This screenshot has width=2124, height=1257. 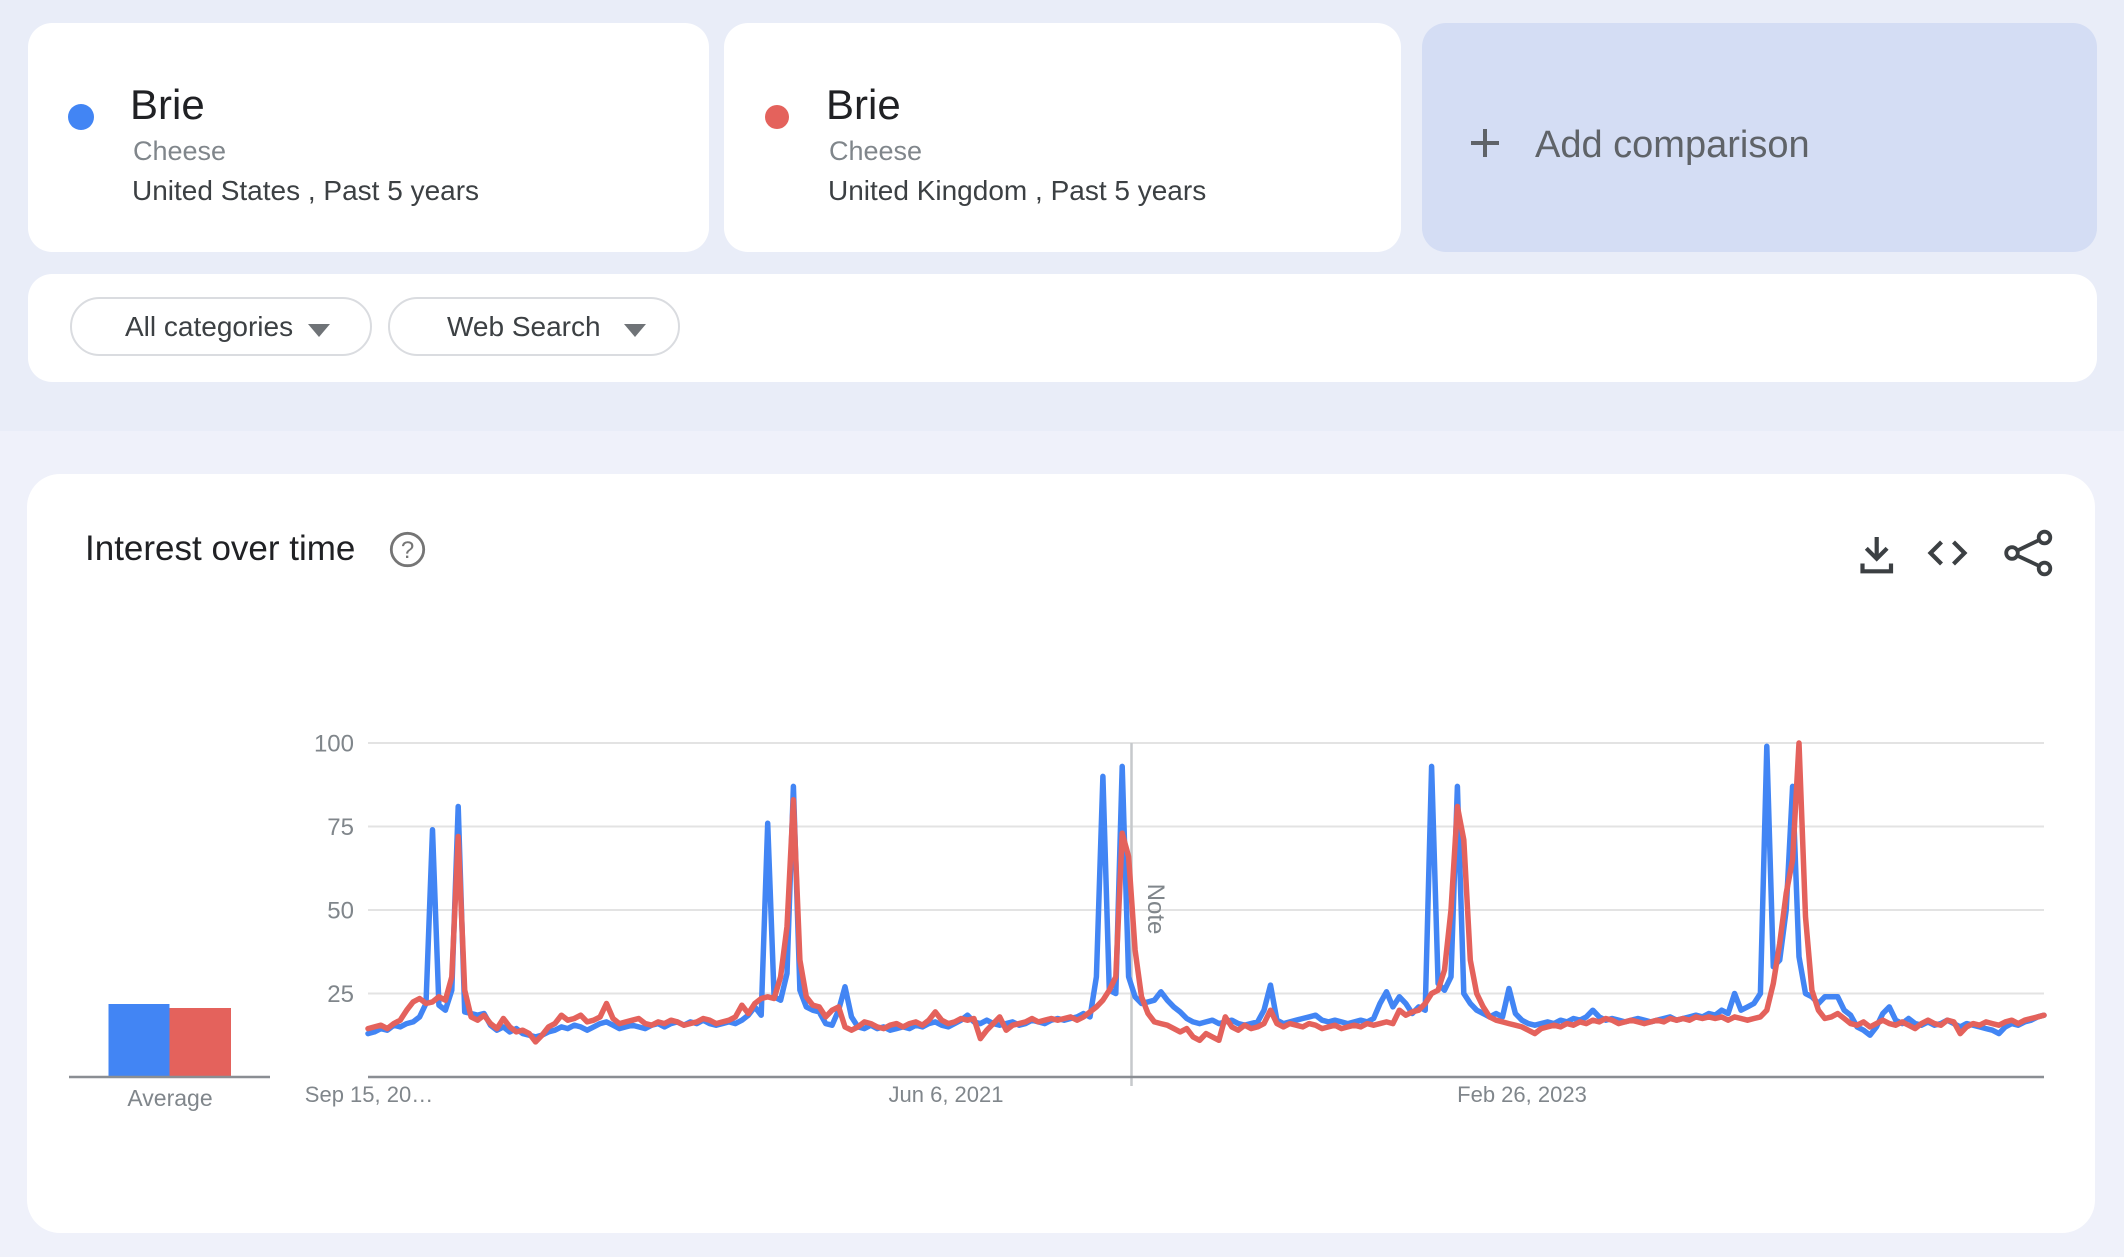 I want to click on svg-text: 50, so click(x=340, y=911).